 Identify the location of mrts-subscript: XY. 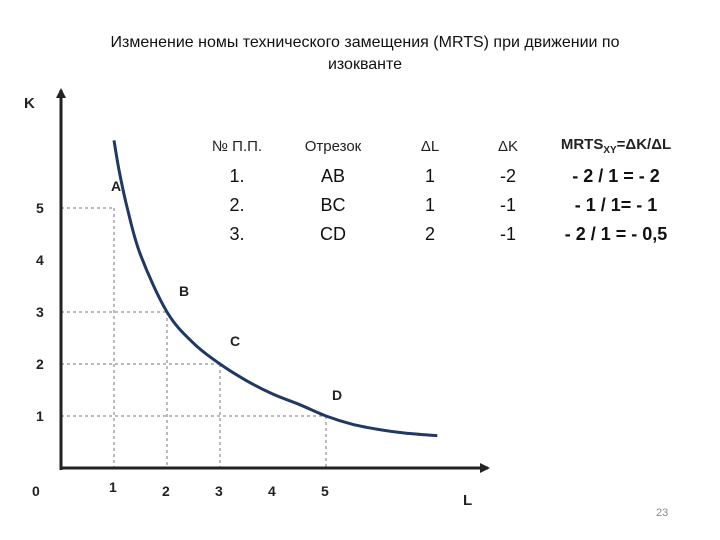
(610, 150).